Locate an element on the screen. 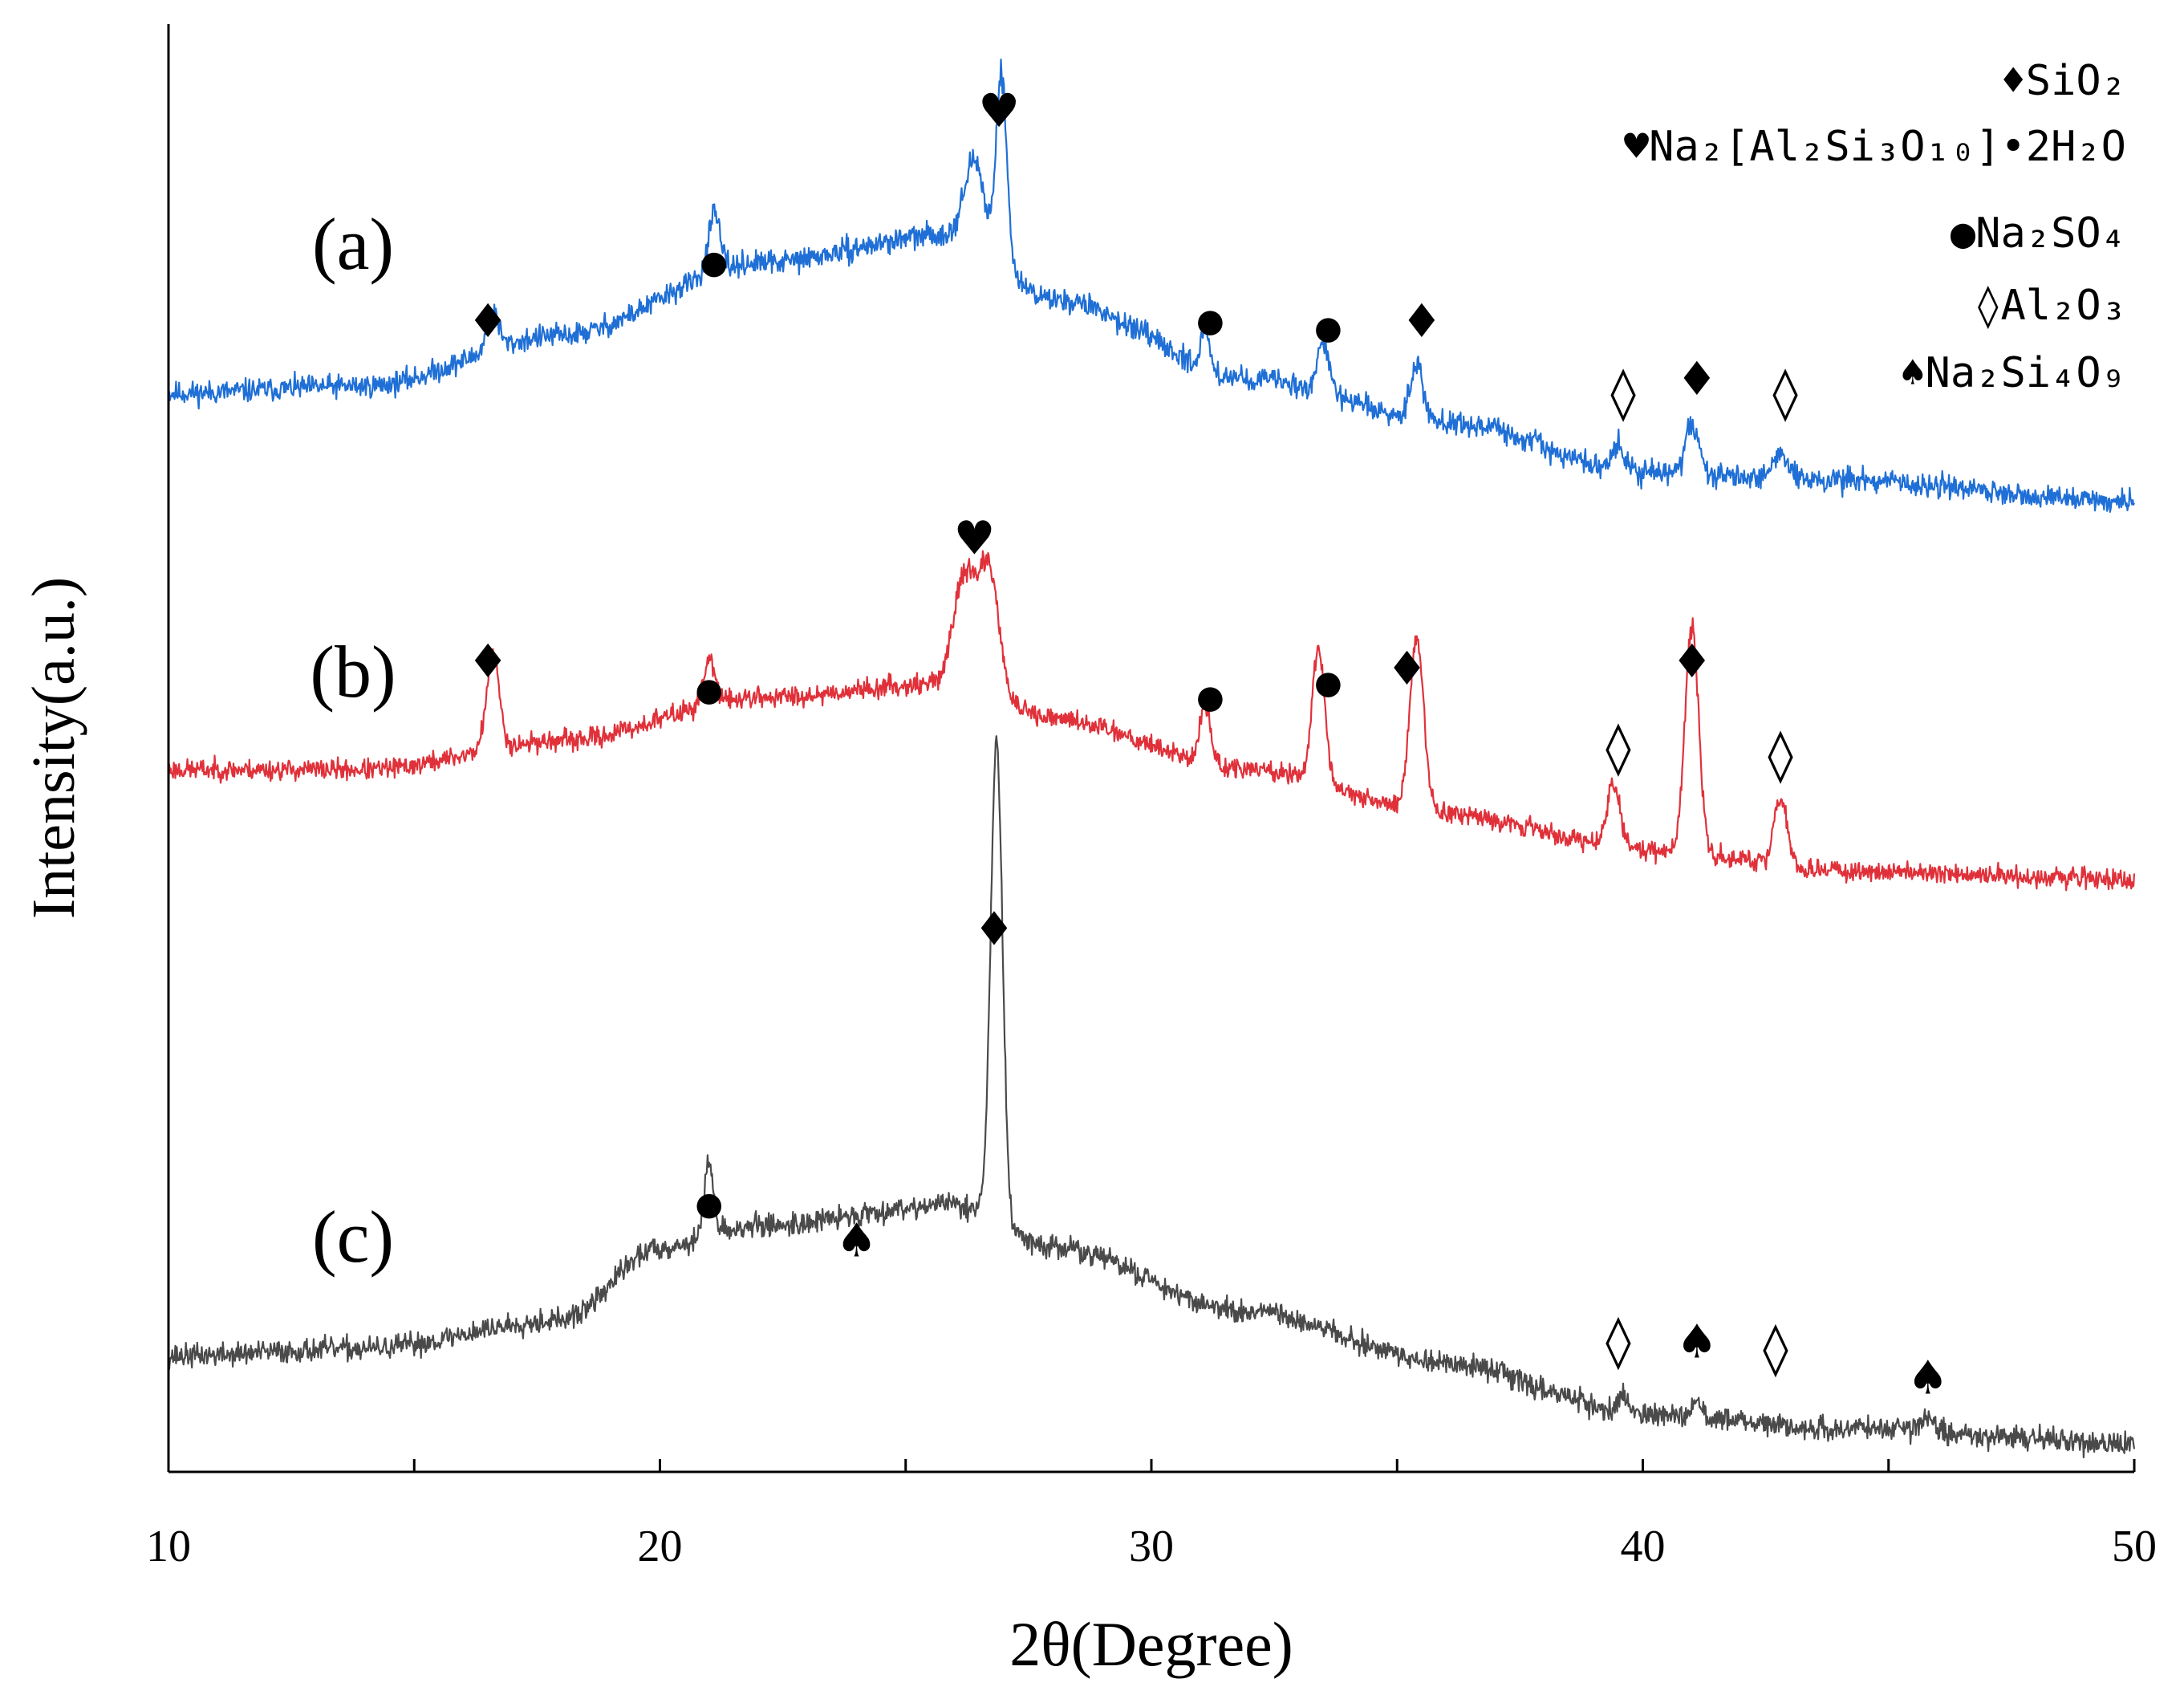 This screenshot has height=1699, width=2184. x-tick-label: 30 is located at coordinates (1151, 1546).